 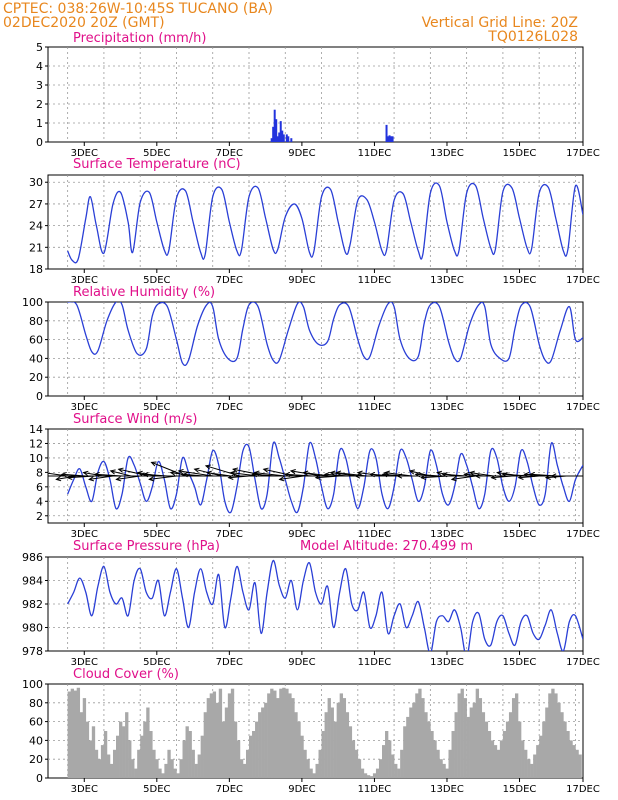 I want to click on y-tick-label: 10, so click(x=36, y=458).